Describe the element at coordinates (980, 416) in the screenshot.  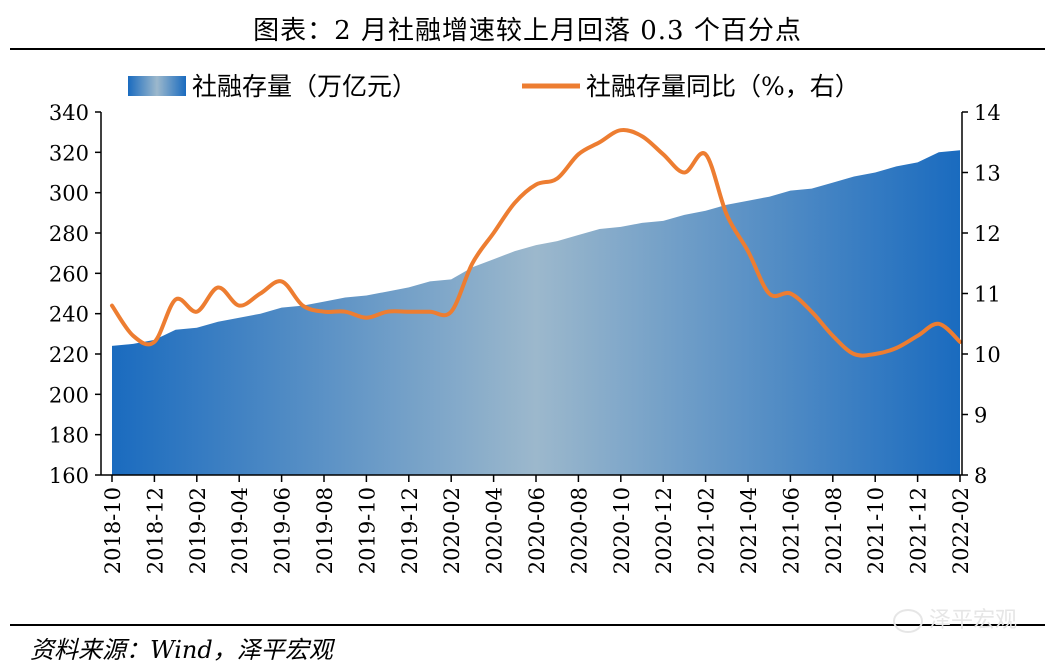
I see `y-right-tick-label: 9` at that location.